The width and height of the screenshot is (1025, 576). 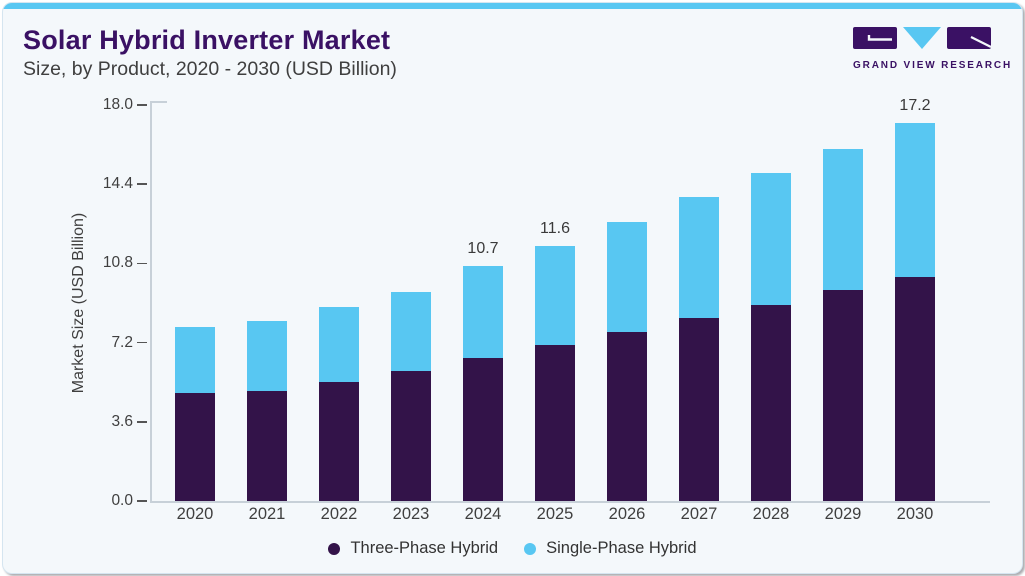 I want to click on y-axis-title: Market Size (USD Billion), so click(x=78, y=303).